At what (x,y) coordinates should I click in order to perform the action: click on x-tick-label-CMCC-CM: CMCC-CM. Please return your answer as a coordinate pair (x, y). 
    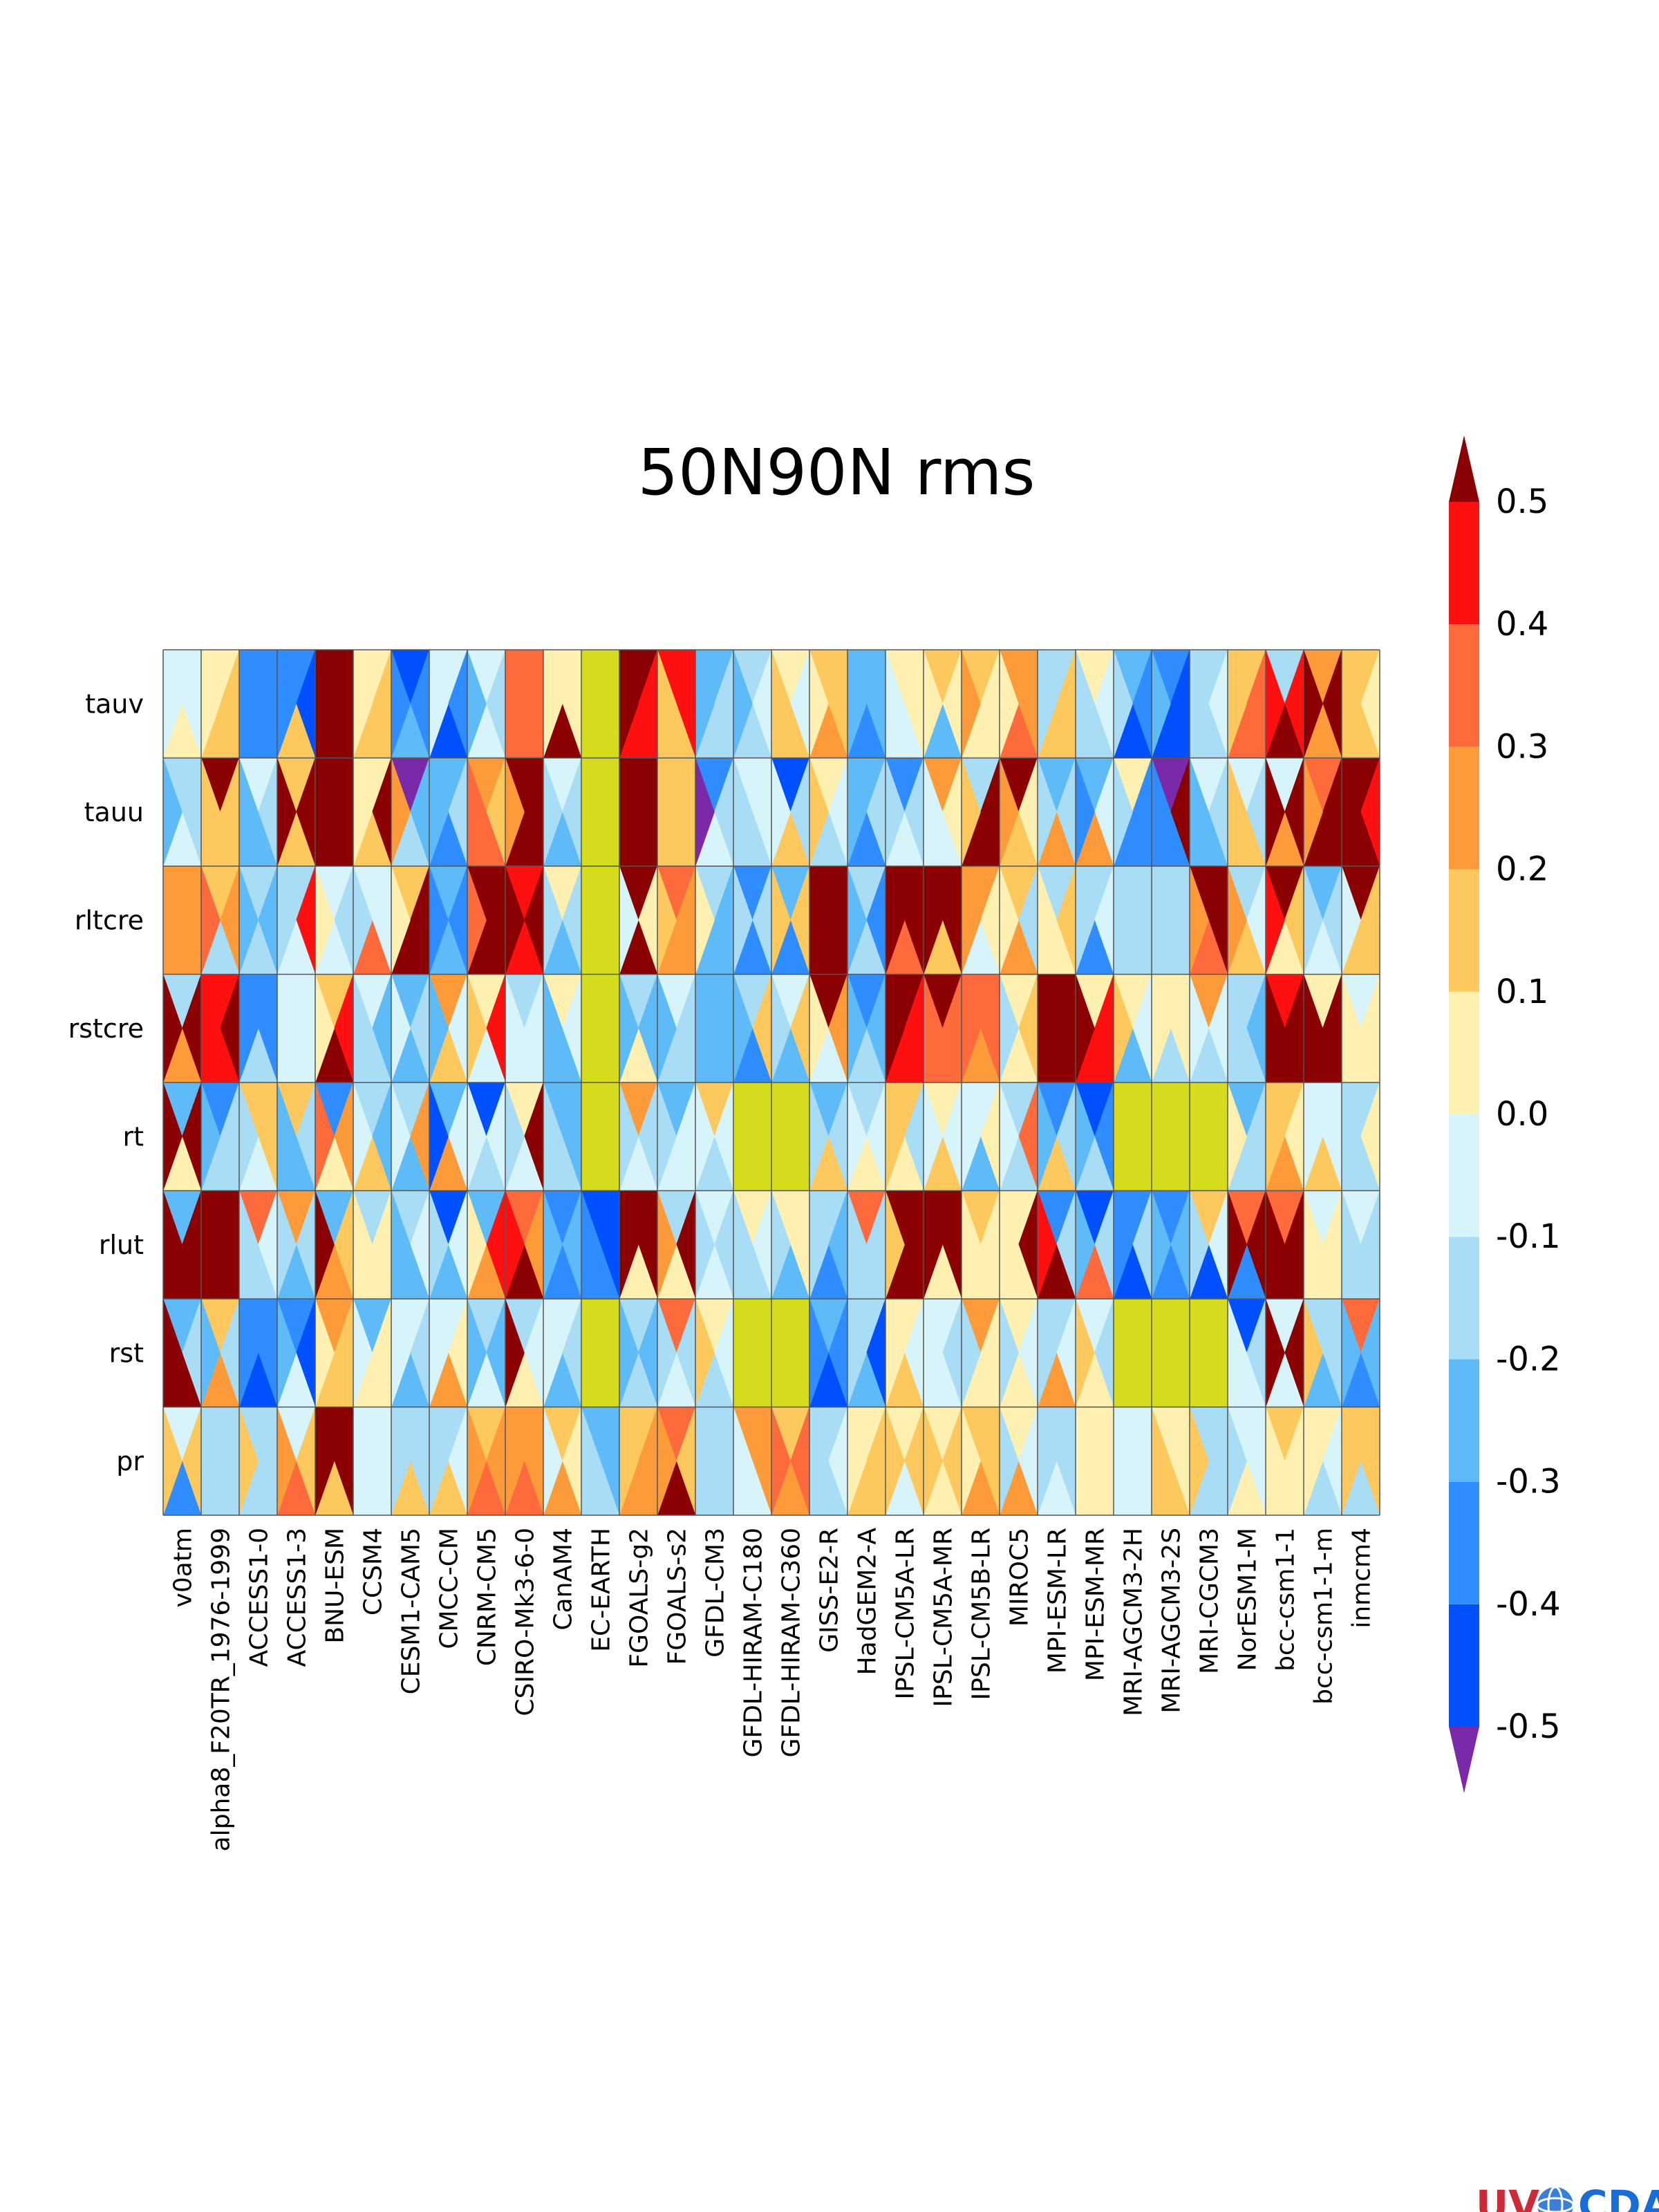
    Looking at the image, I should click on (449, 1588).